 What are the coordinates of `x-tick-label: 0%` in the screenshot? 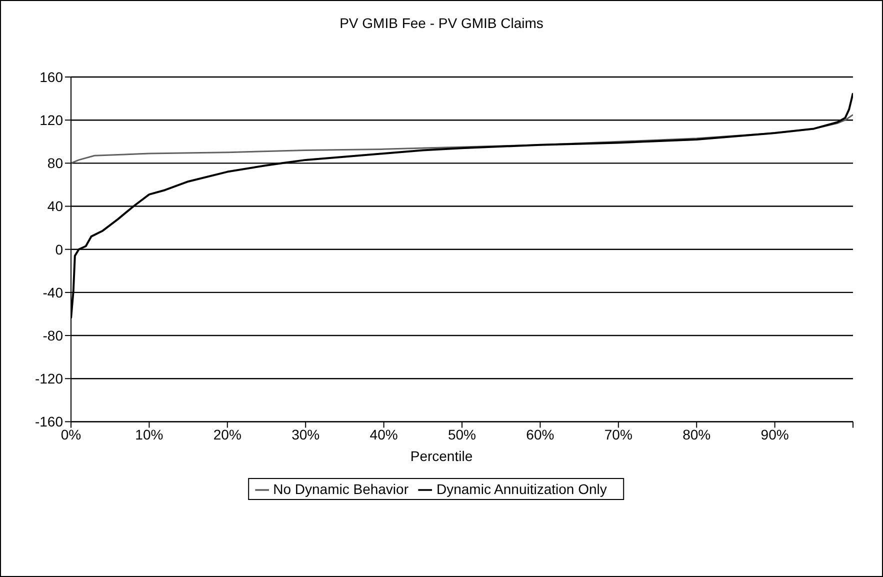 It's located at (71, 434).